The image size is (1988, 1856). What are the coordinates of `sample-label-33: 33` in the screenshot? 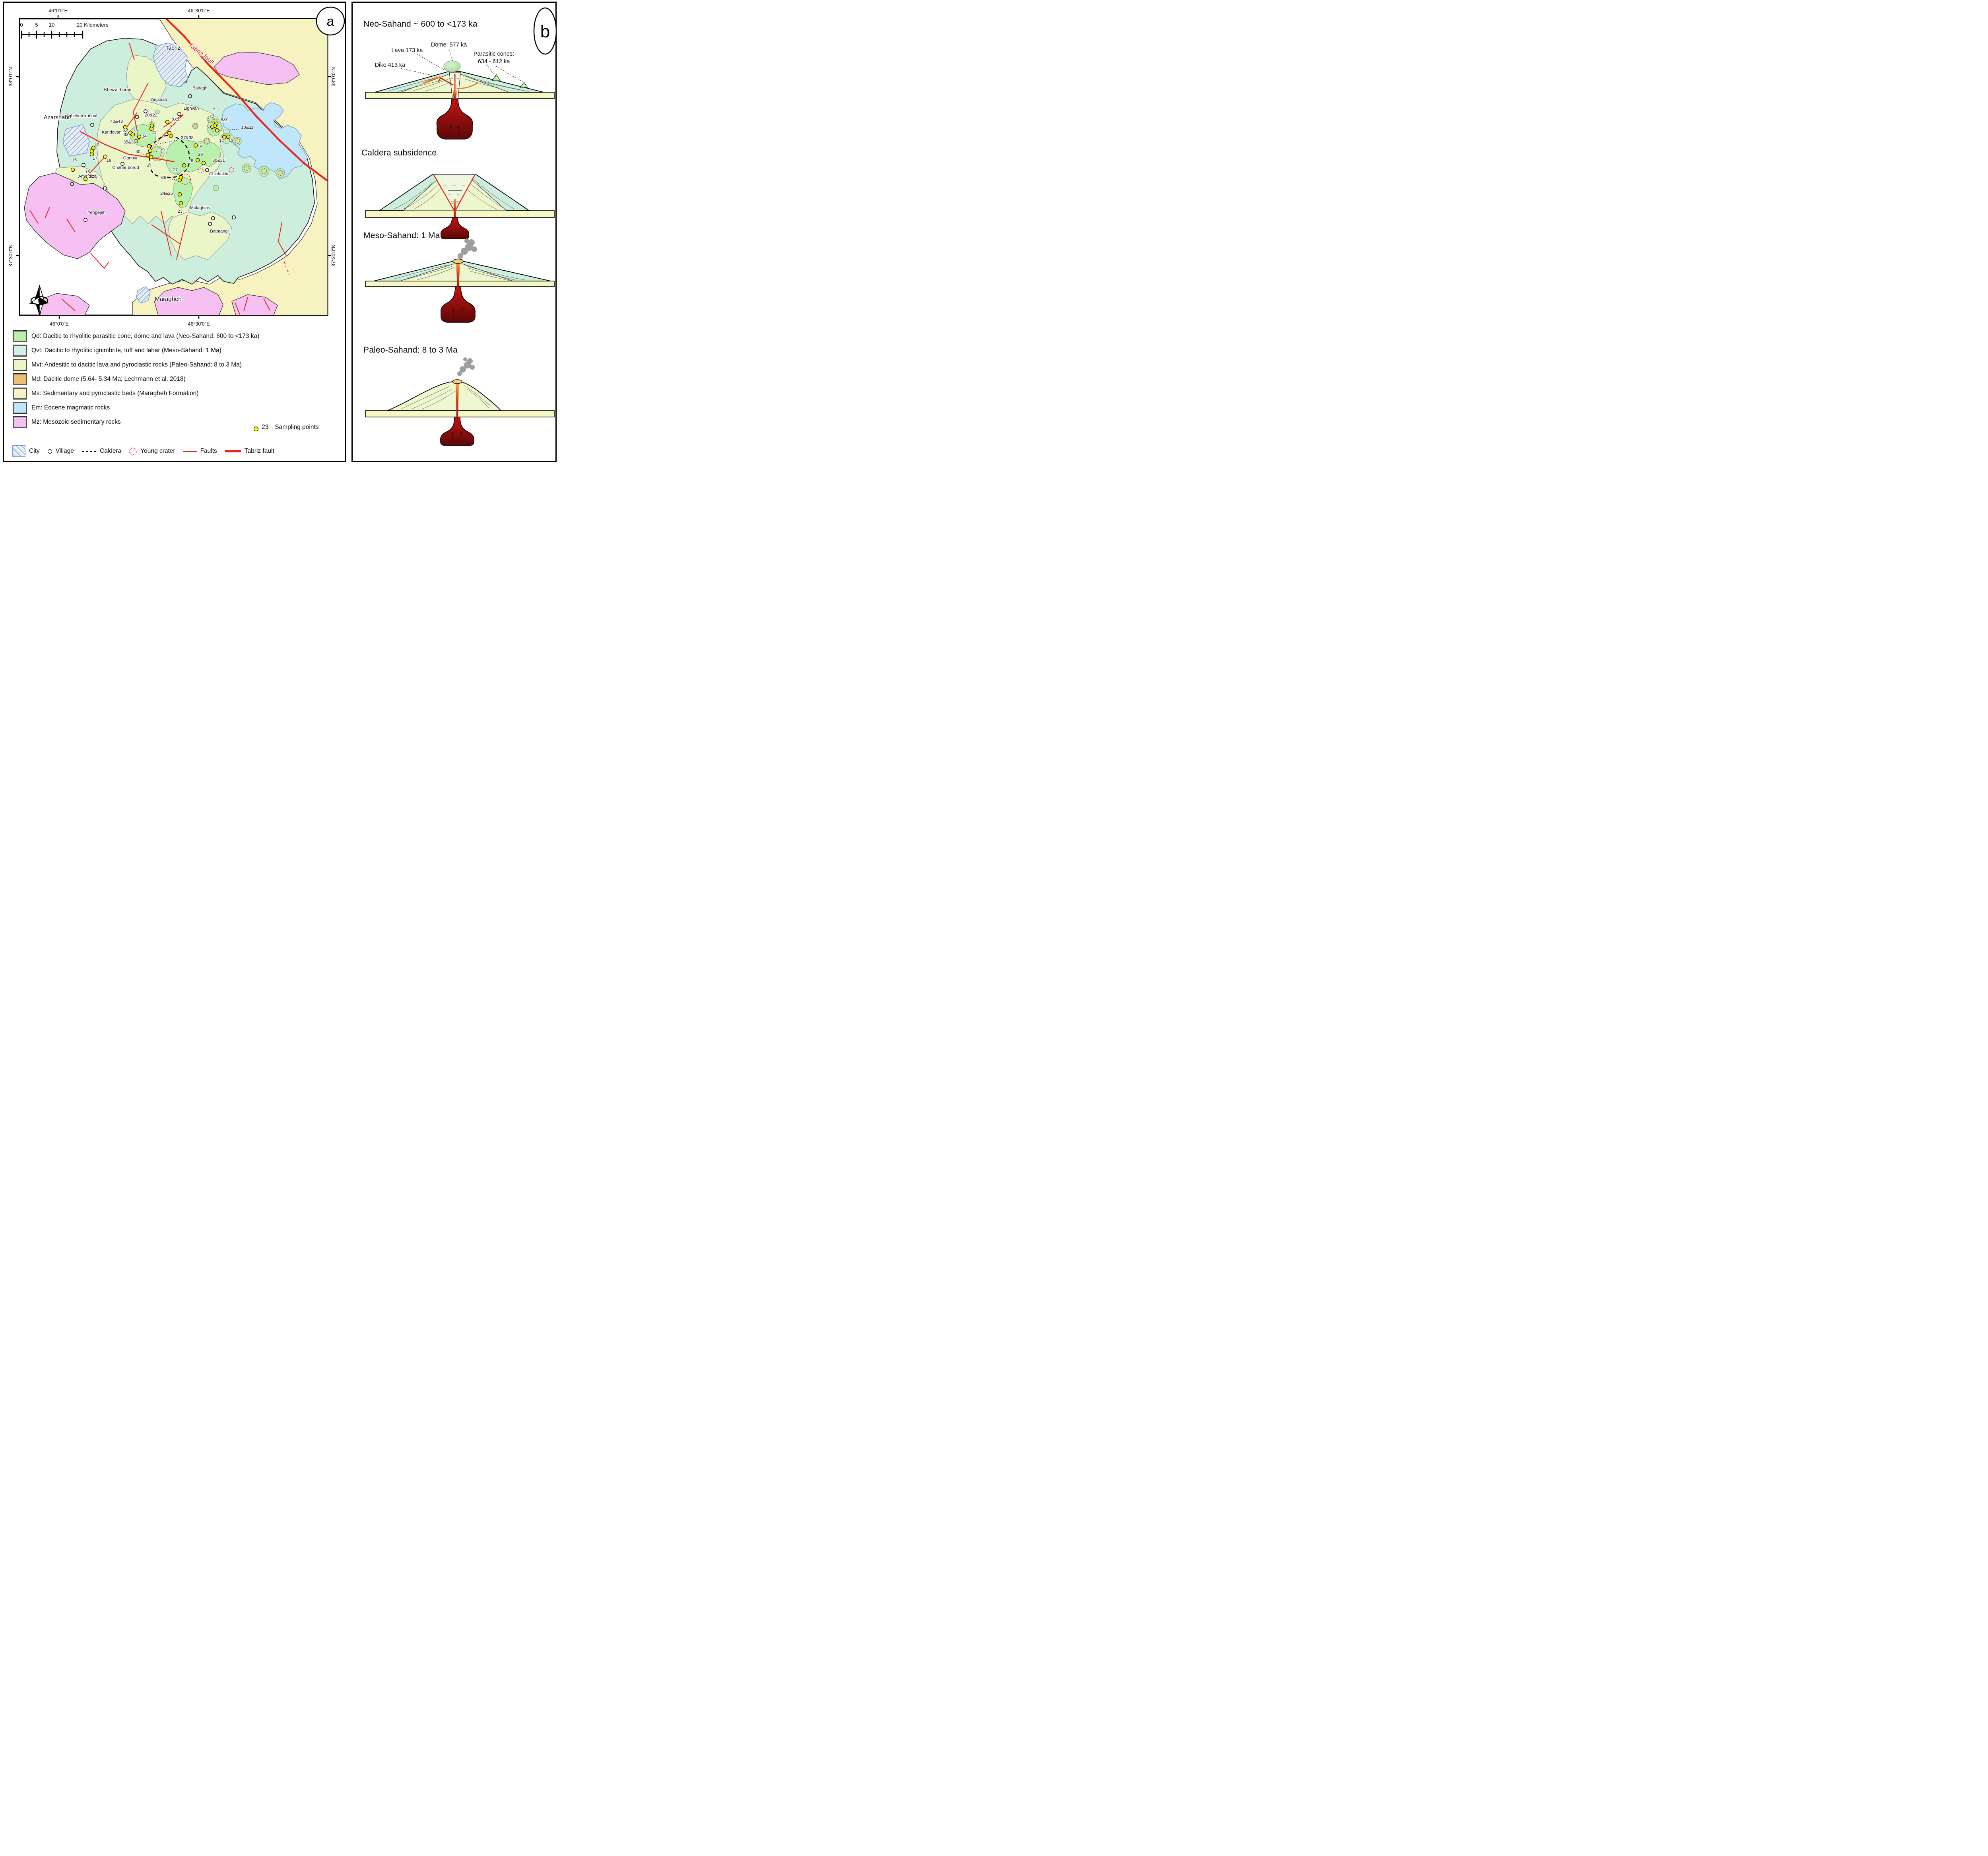 It's located at (135, 131).